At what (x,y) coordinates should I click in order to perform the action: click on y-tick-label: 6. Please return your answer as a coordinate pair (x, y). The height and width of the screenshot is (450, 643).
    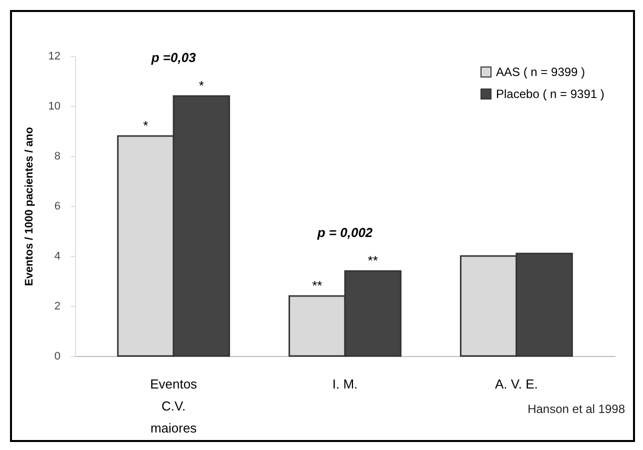
    Looking at the image, I should click on (57, 206).